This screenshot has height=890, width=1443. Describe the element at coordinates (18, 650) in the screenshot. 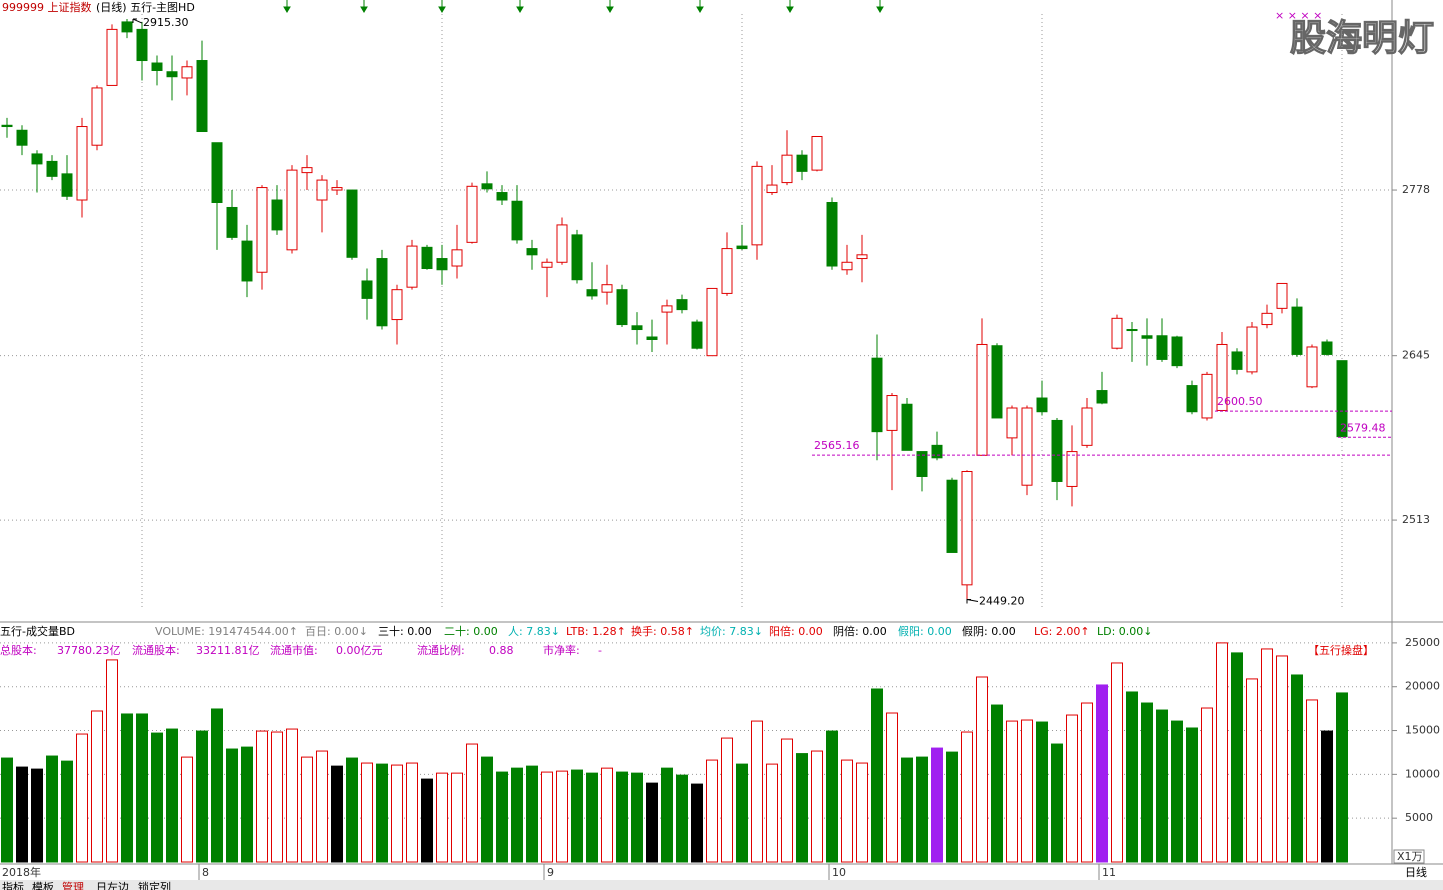

I see `info: 总股本:` at that location.